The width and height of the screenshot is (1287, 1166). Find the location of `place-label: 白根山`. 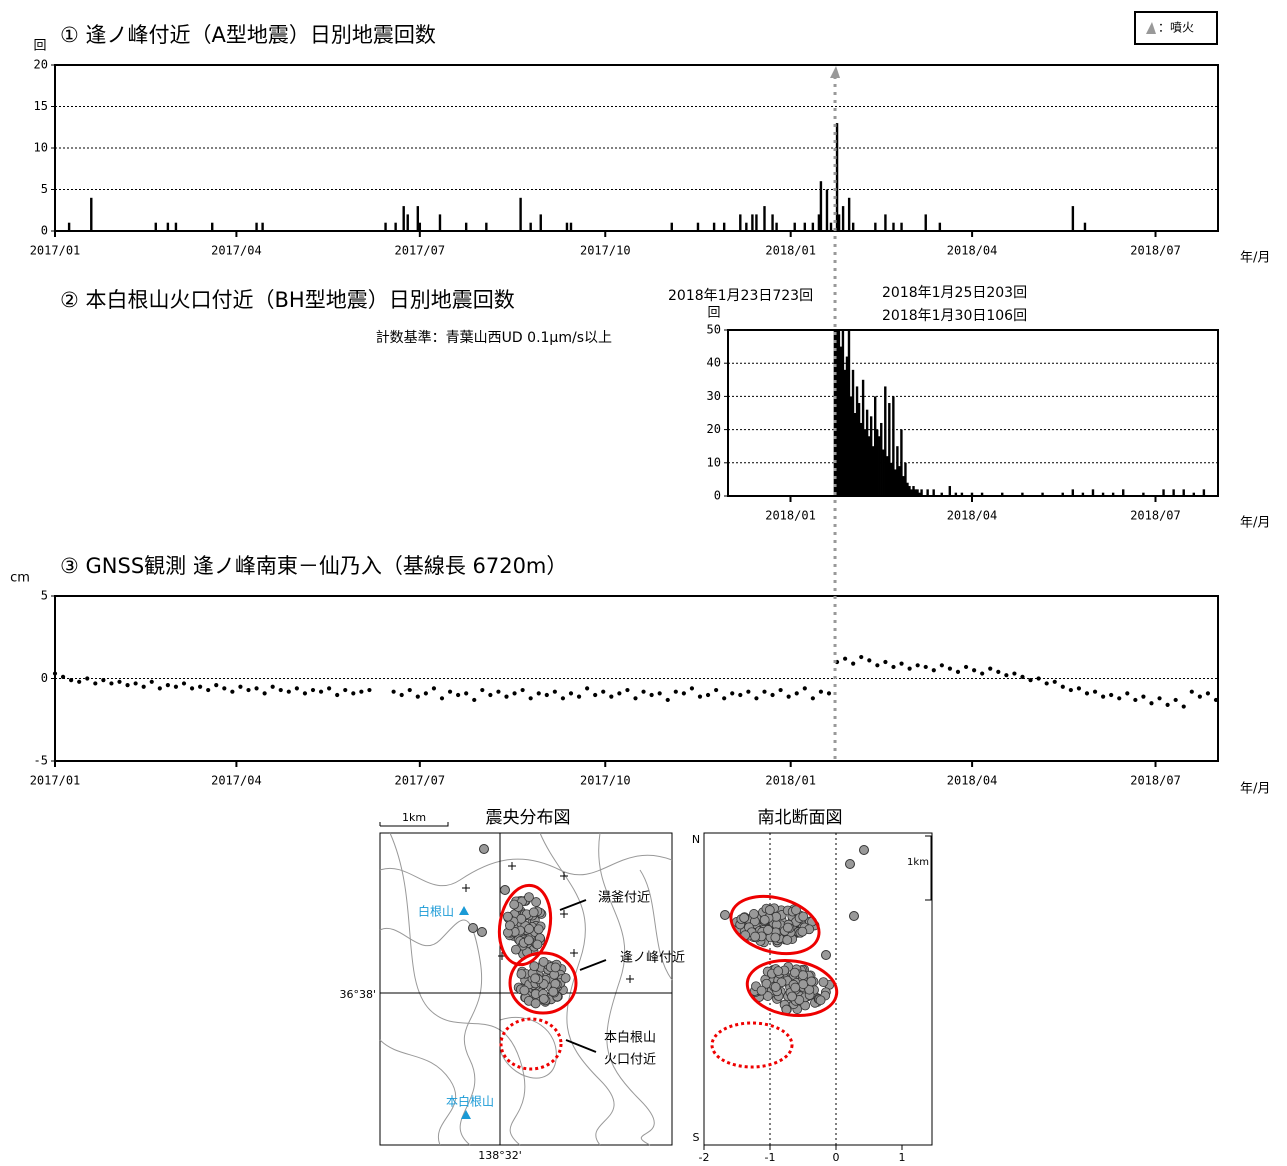

place-label: 白根山 is located at coordinates (436, 911).